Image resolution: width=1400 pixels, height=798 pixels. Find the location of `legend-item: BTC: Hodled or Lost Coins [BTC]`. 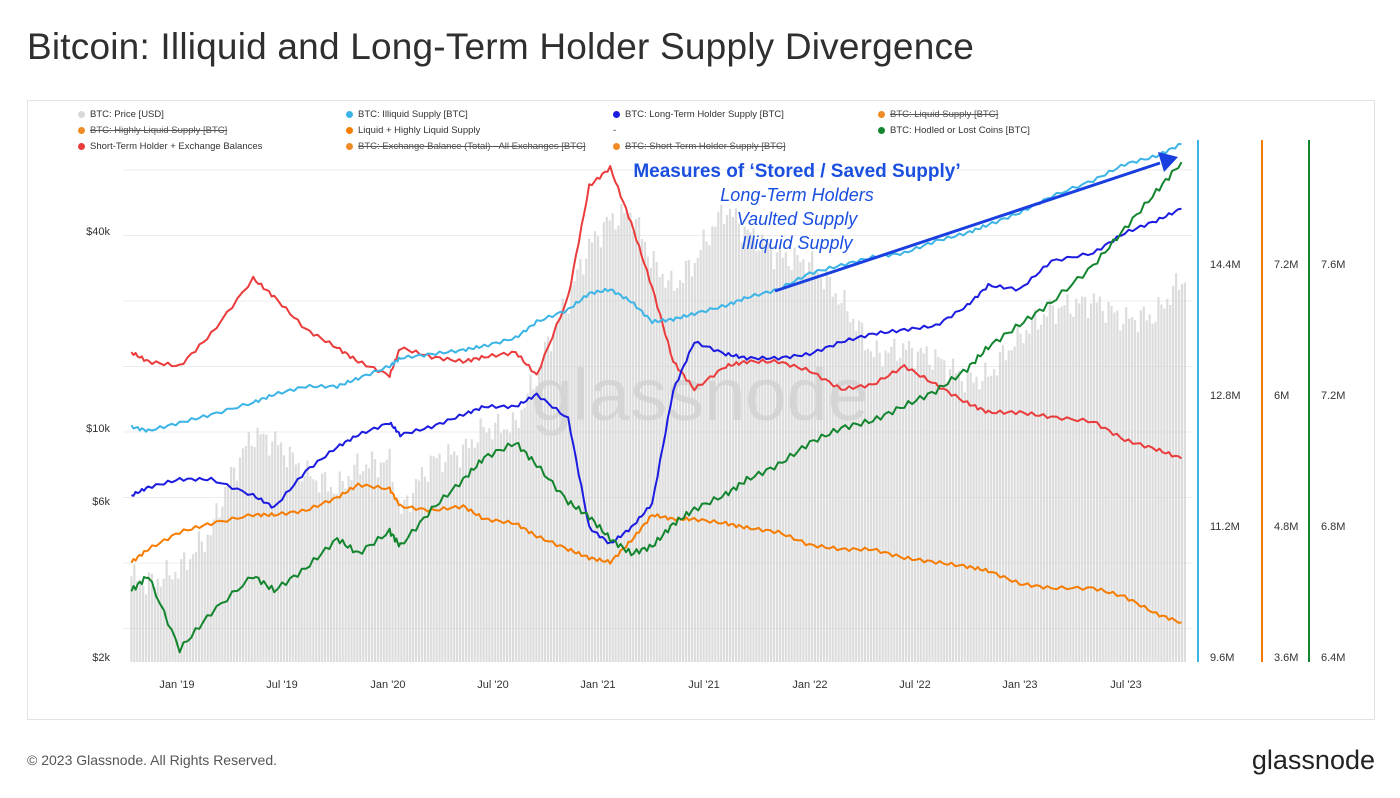

legend-item: BTC: Hodled or Lost Coins [BTC] is located at coordinates (954, 130).